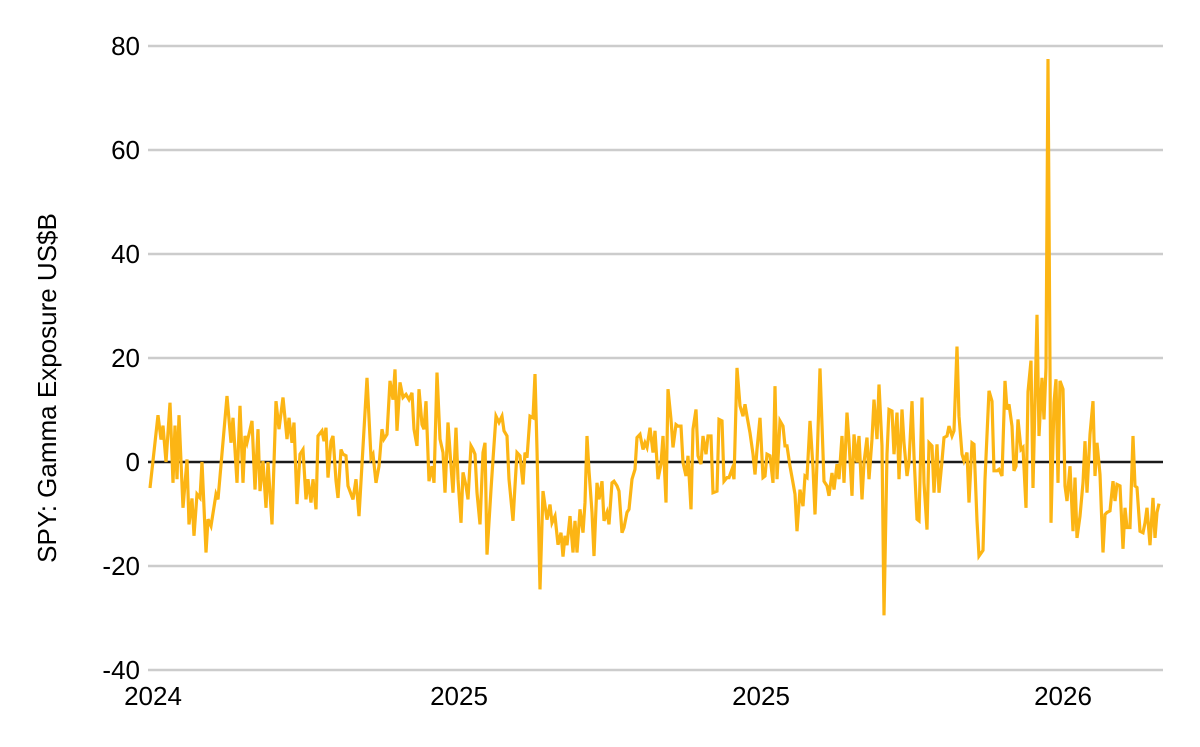 The height and width of the screenshot is (747, 1200). I want to click on y-tick-label-80: 80, so click(125, 46).